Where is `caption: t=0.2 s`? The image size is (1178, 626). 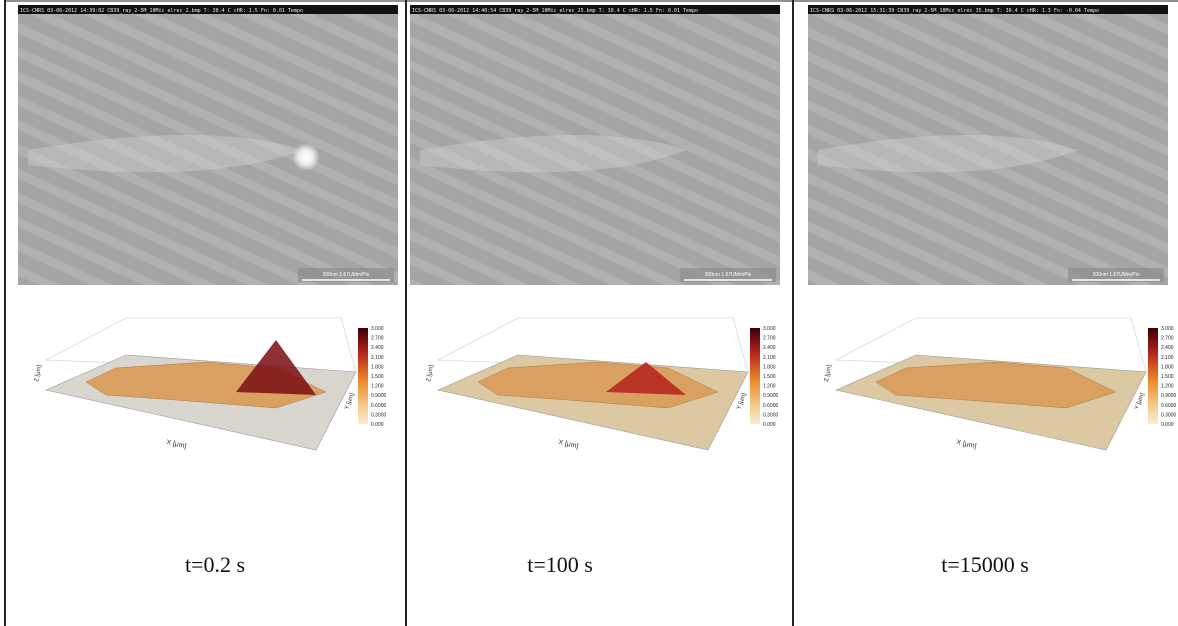 caption: t=0.2 s is located at coordinates (215, 564).